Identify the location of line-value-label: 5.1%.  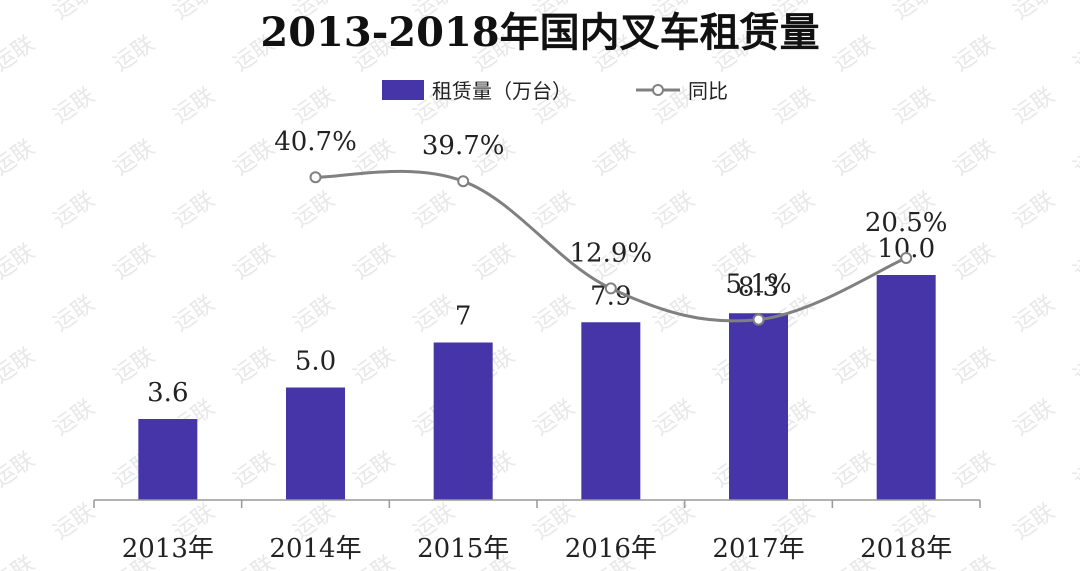
(758, 285).